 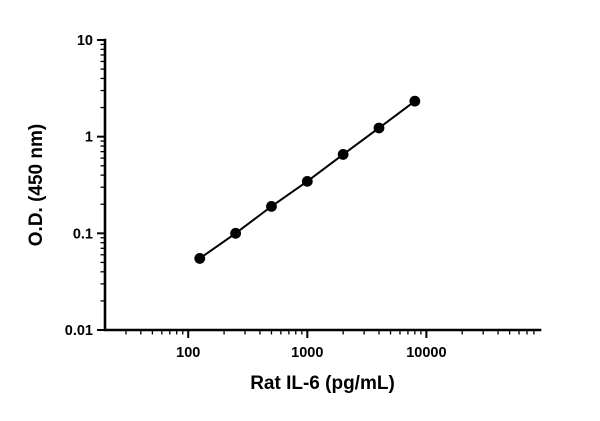 I want to click on x-axis-title: Rat IL-6 (pg/mL), so click(x=322, y=383).